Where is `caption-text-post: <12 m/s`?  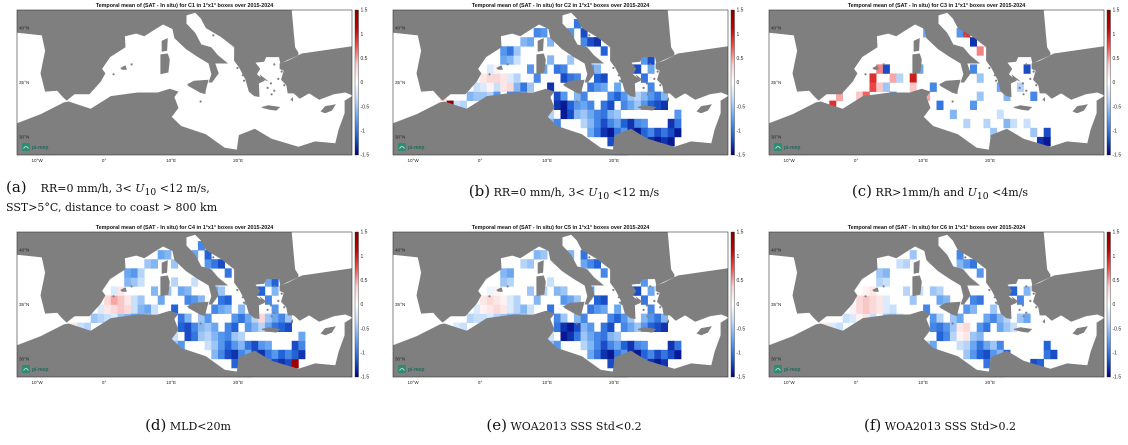 caption-text-post: <12 m/s is located at coordinates (634, 192).